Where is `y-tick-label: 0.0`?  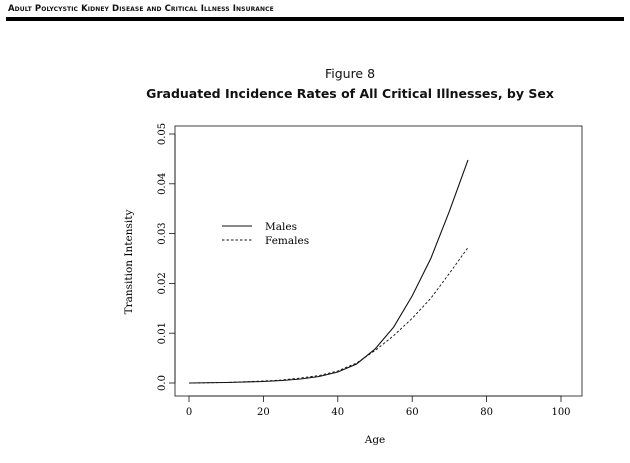 y-tick-label: 0.0 is located at coordinates (162, 383).